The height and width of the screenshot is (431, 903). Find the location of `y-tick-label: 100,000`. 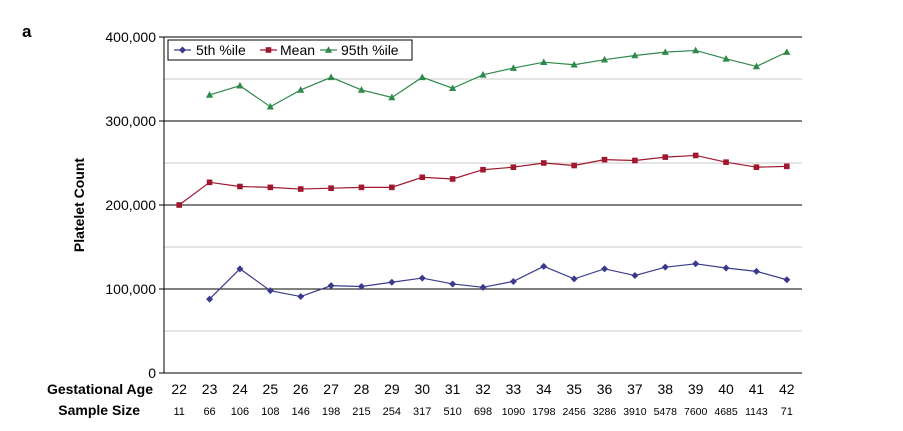

y-tick-label: 100,000 is located at coordinates (130, 289).